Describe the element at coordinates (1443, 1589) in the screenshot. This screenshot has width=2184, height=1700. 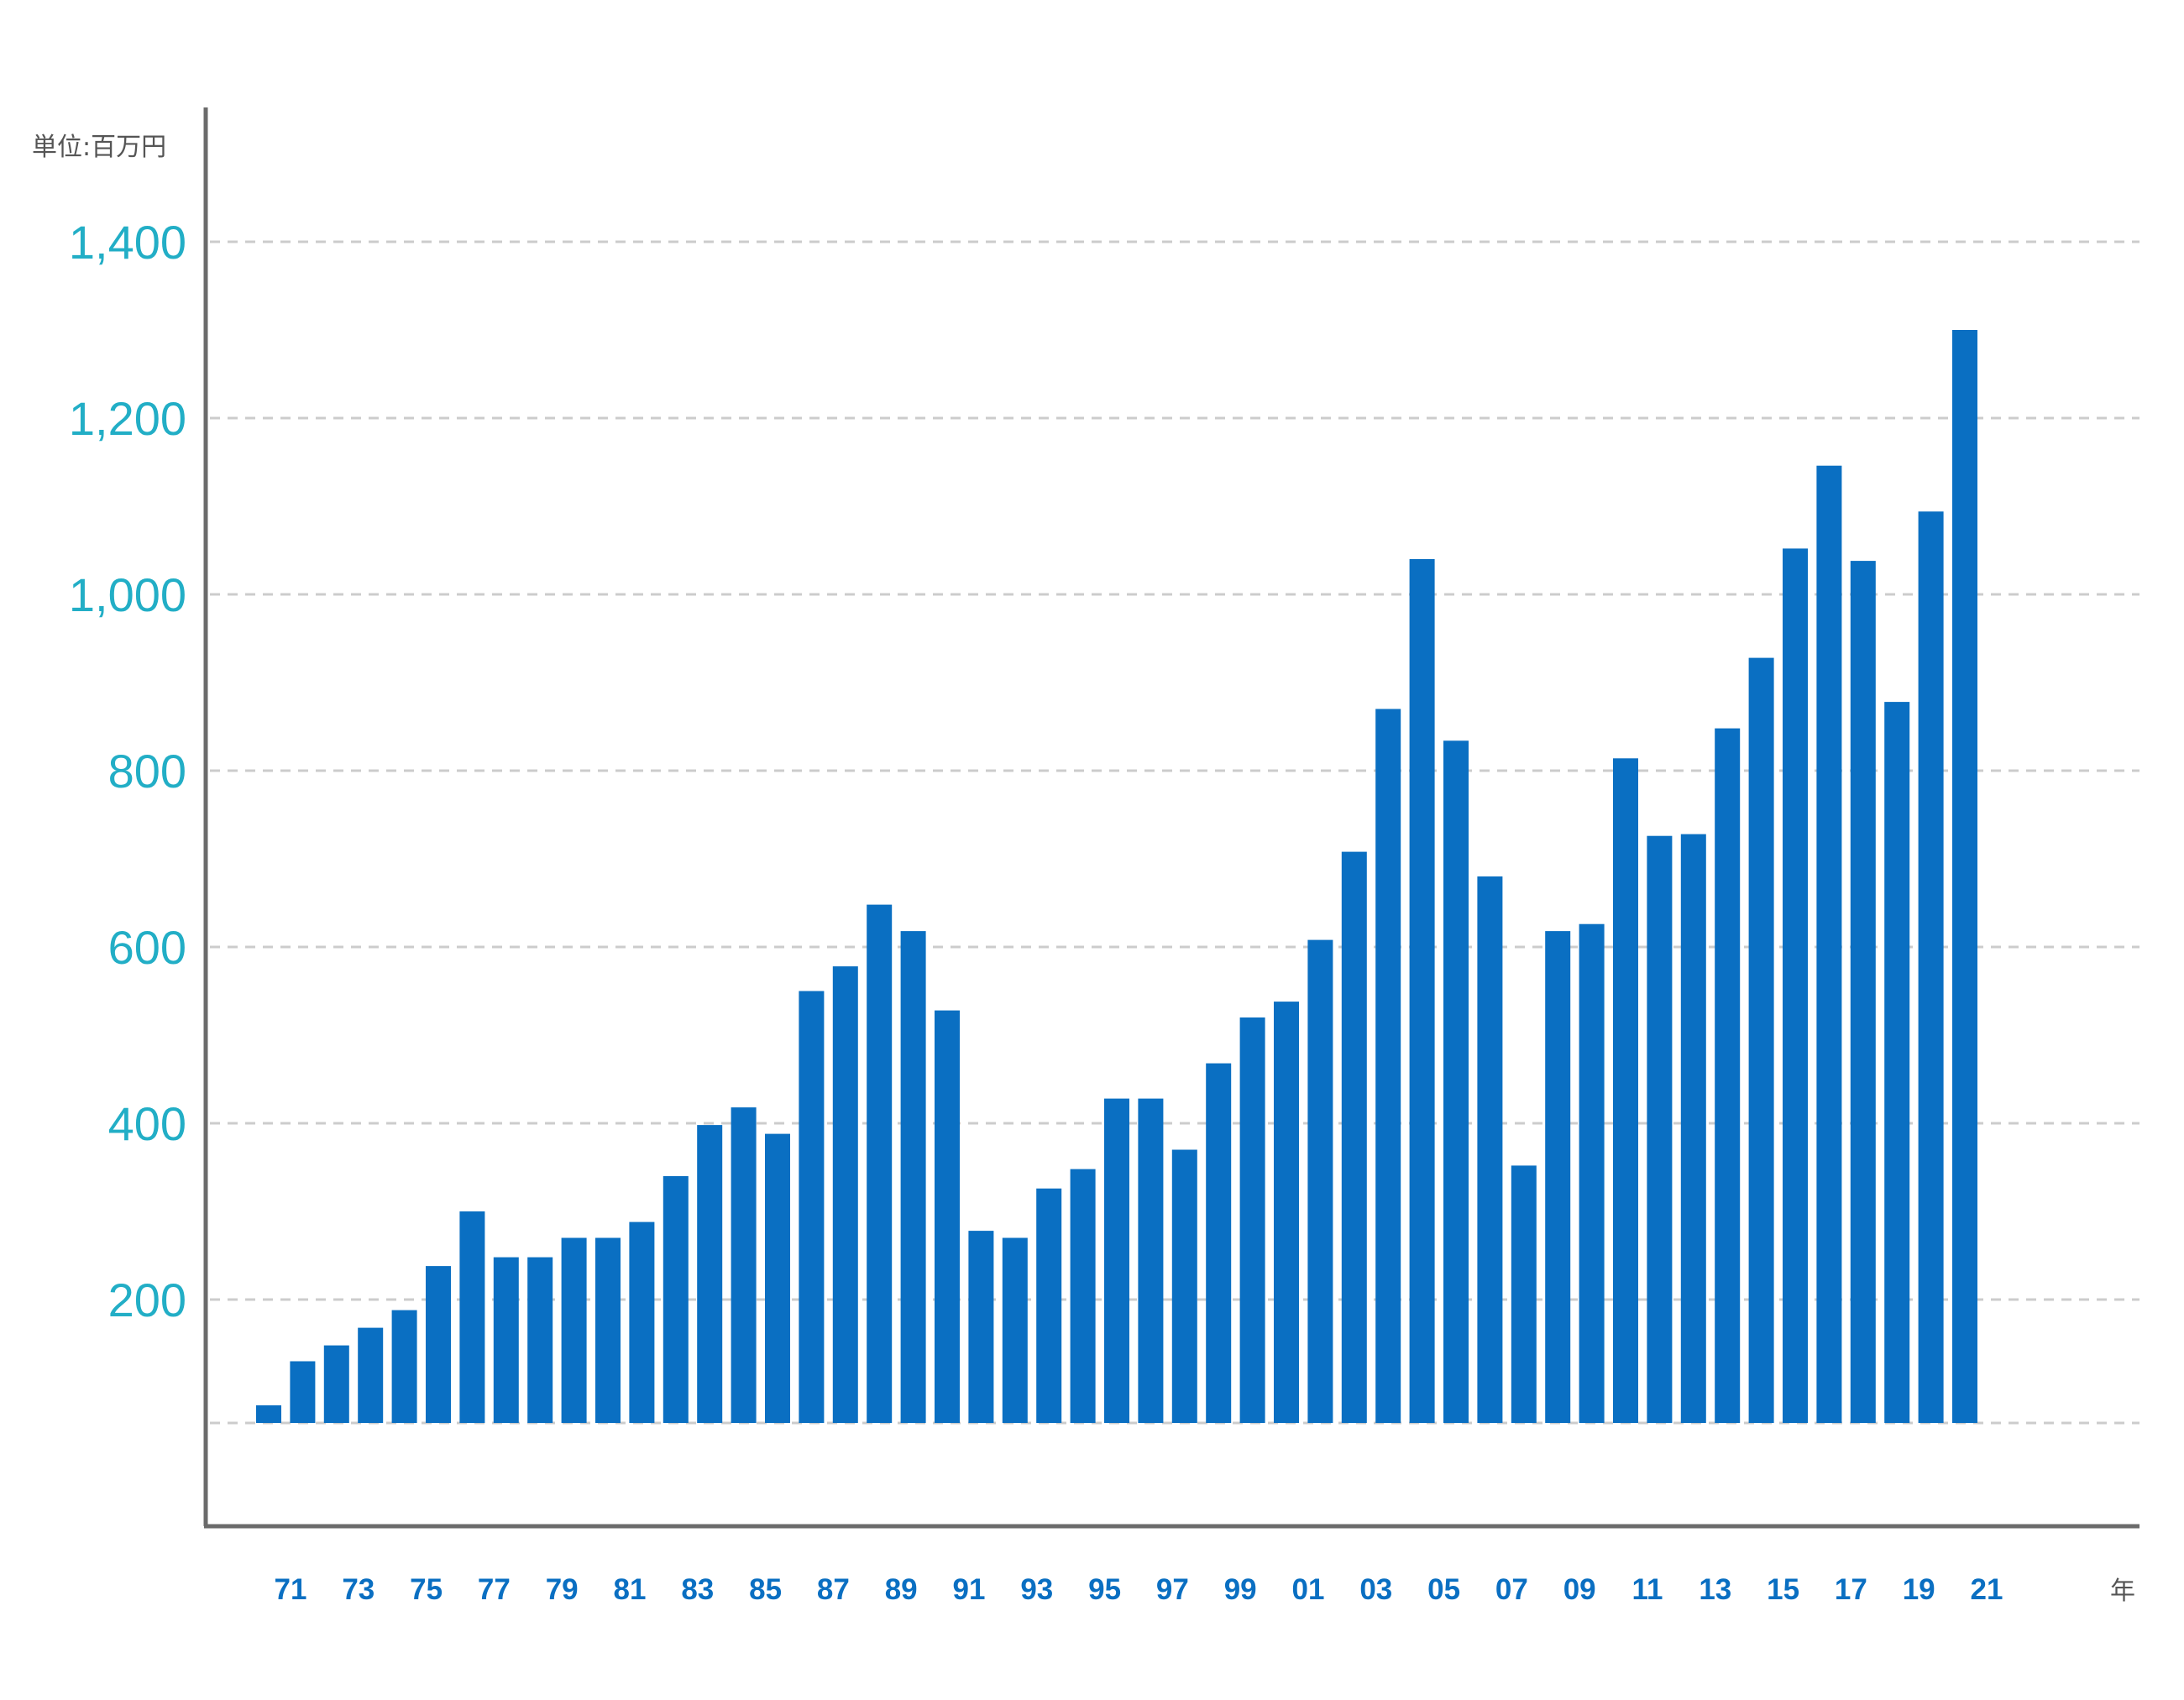
I see `x-tick-label: 05` at that location.